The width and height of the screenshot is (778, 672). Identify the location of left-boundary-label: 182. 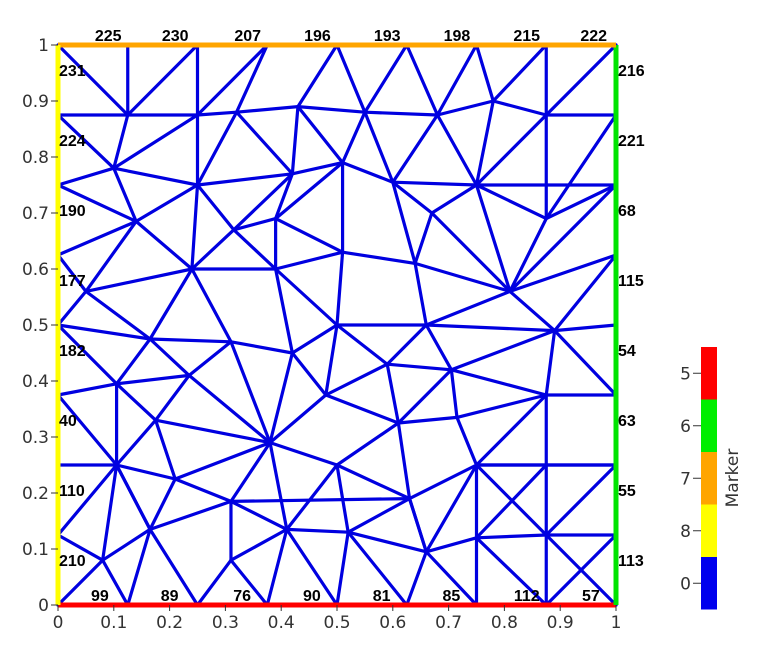
(72, 351).